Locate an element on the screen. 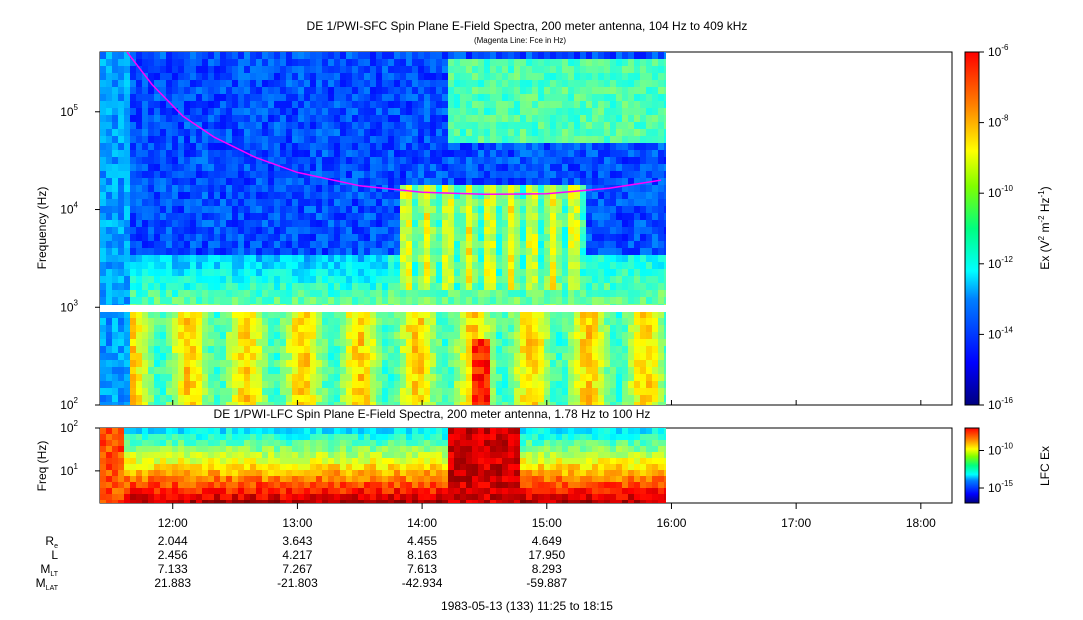 This screenshot has width=1083, height=620. bottom-spectrogram is located at coordinates (383, 465).